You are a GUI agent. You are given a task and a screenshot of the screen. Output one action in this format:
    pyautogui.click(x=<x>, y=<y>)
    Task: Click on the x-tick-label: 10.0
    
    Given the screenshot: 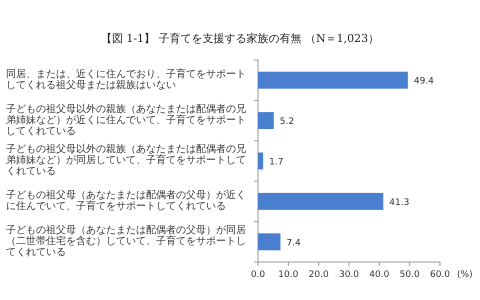 What is the action you would take?
    pyautogui.click(x=288, y=275)
    